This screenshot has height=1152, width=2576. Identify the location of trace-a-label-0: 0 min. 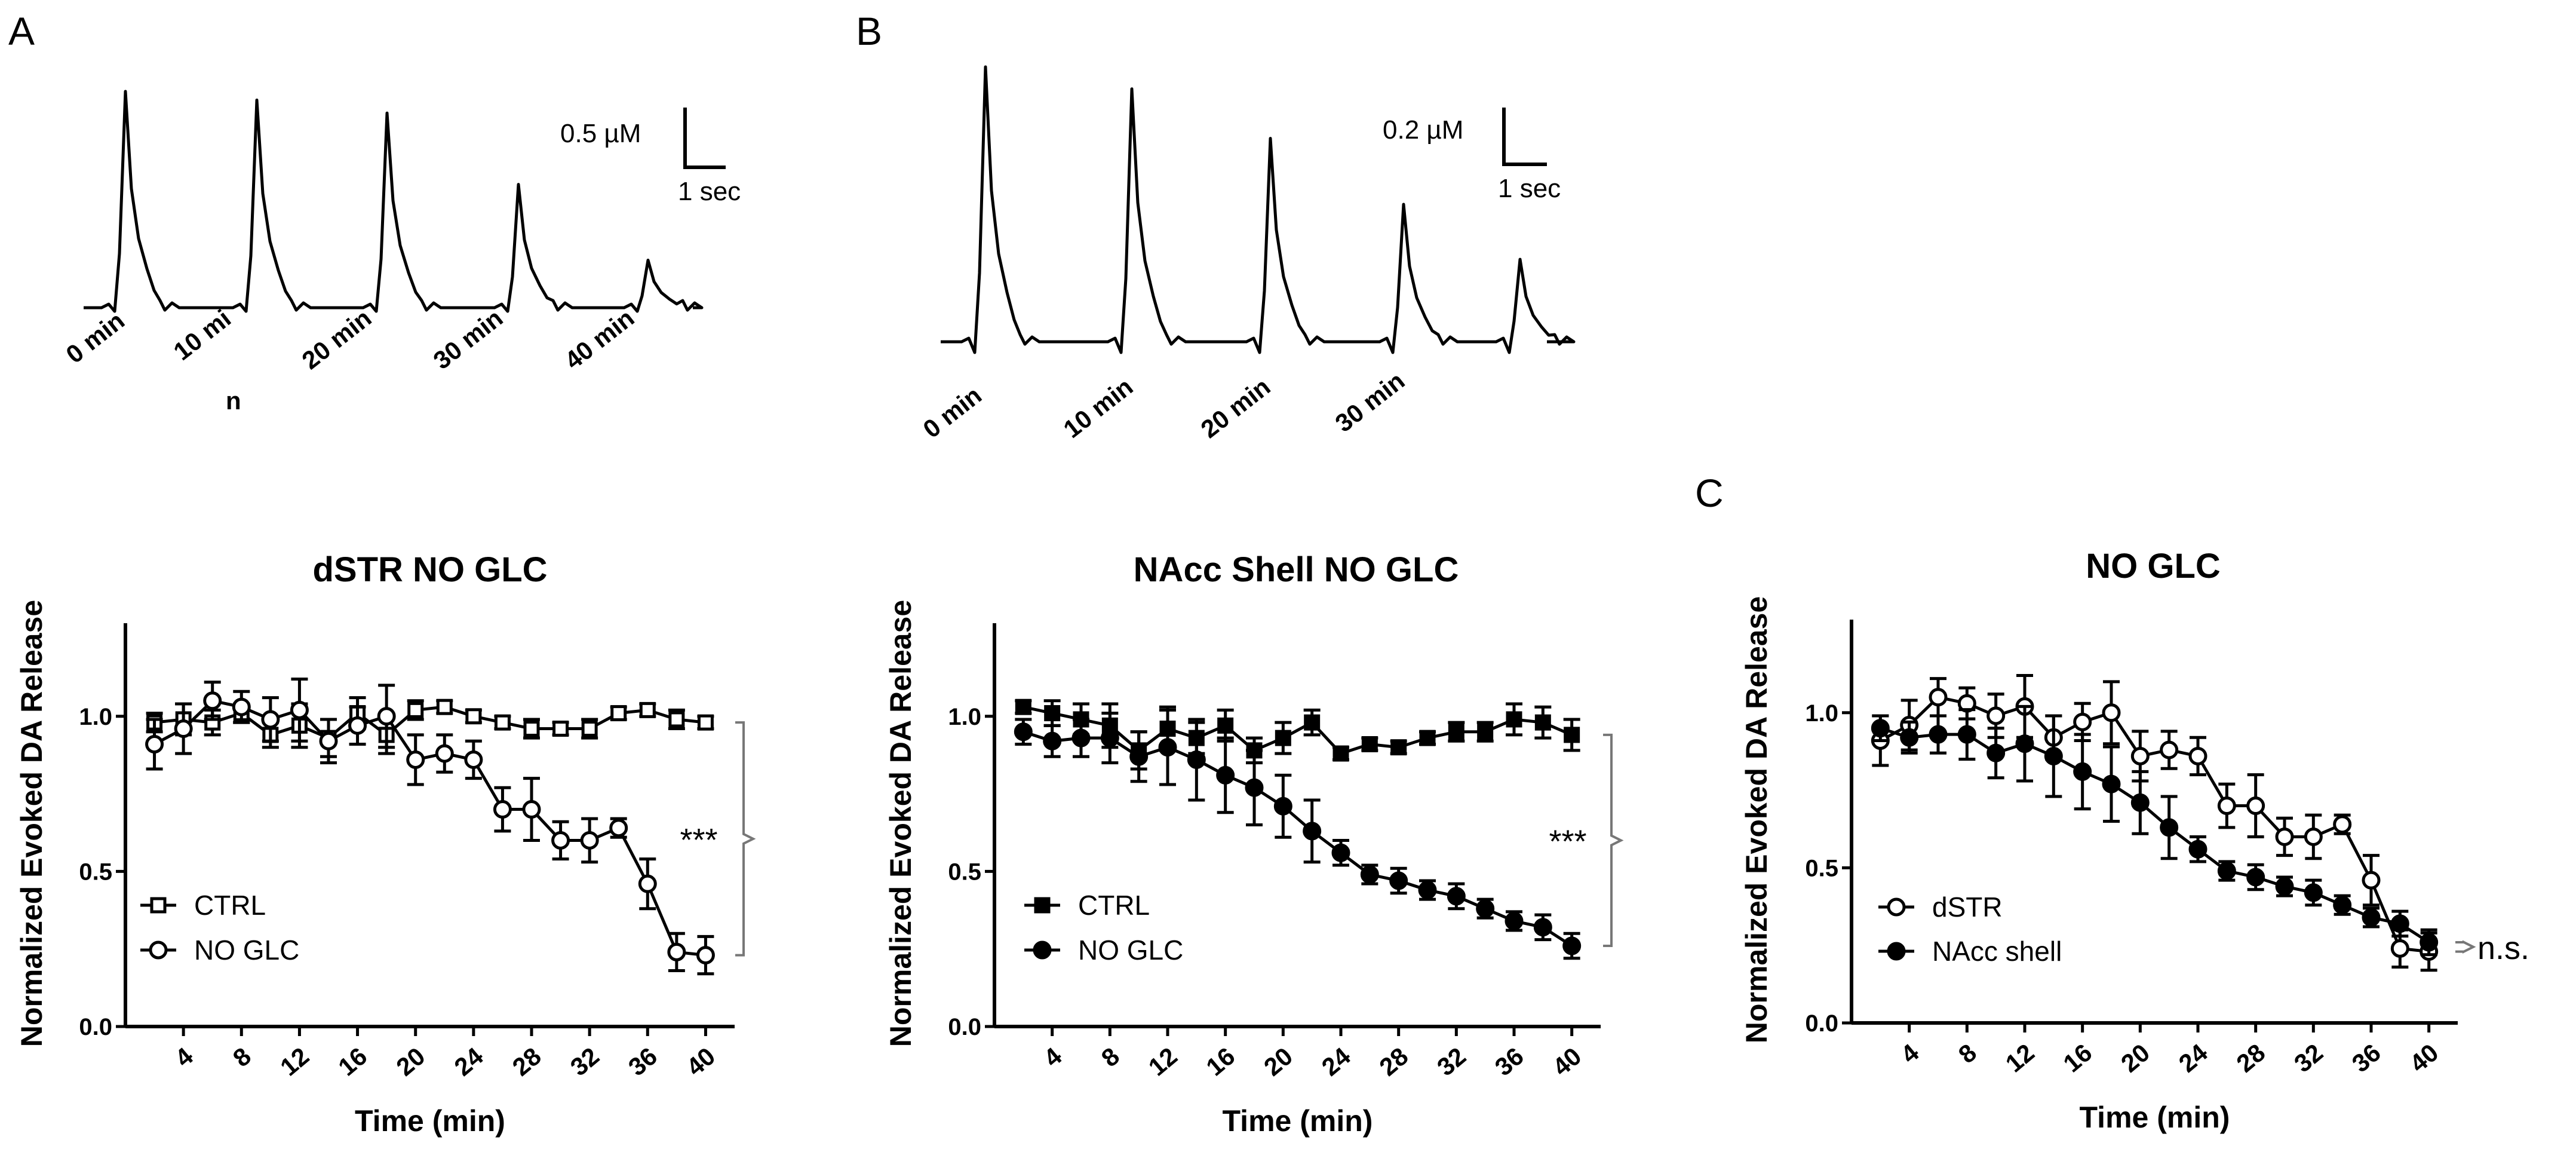
(95, 338).